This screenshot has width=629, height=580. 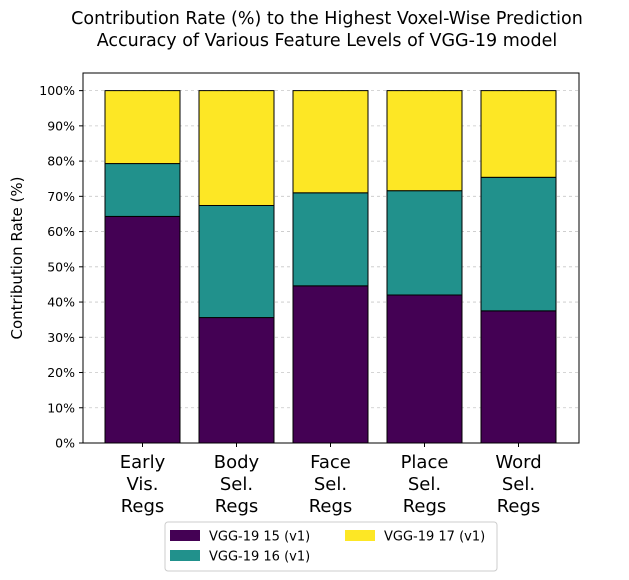 I want to click on legend-label: VGG-19 15 (v1), so click(x=259, y=537).